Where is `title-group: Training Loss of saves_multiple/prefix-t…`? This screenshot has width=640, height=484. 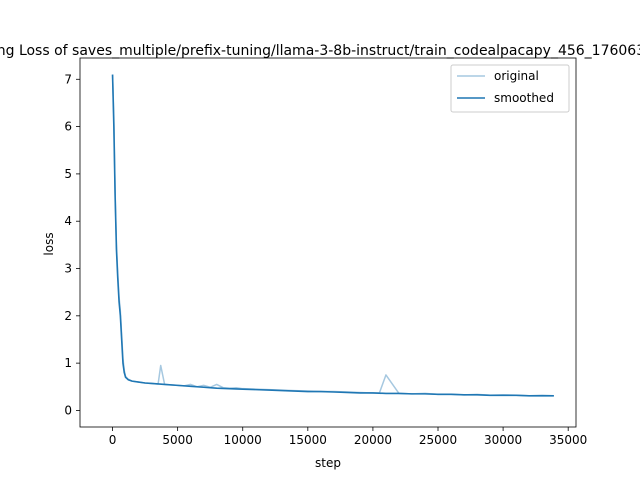
title-group: Training Loss of saves_multiple/prefix-t… is located at coordinates (320, 51).